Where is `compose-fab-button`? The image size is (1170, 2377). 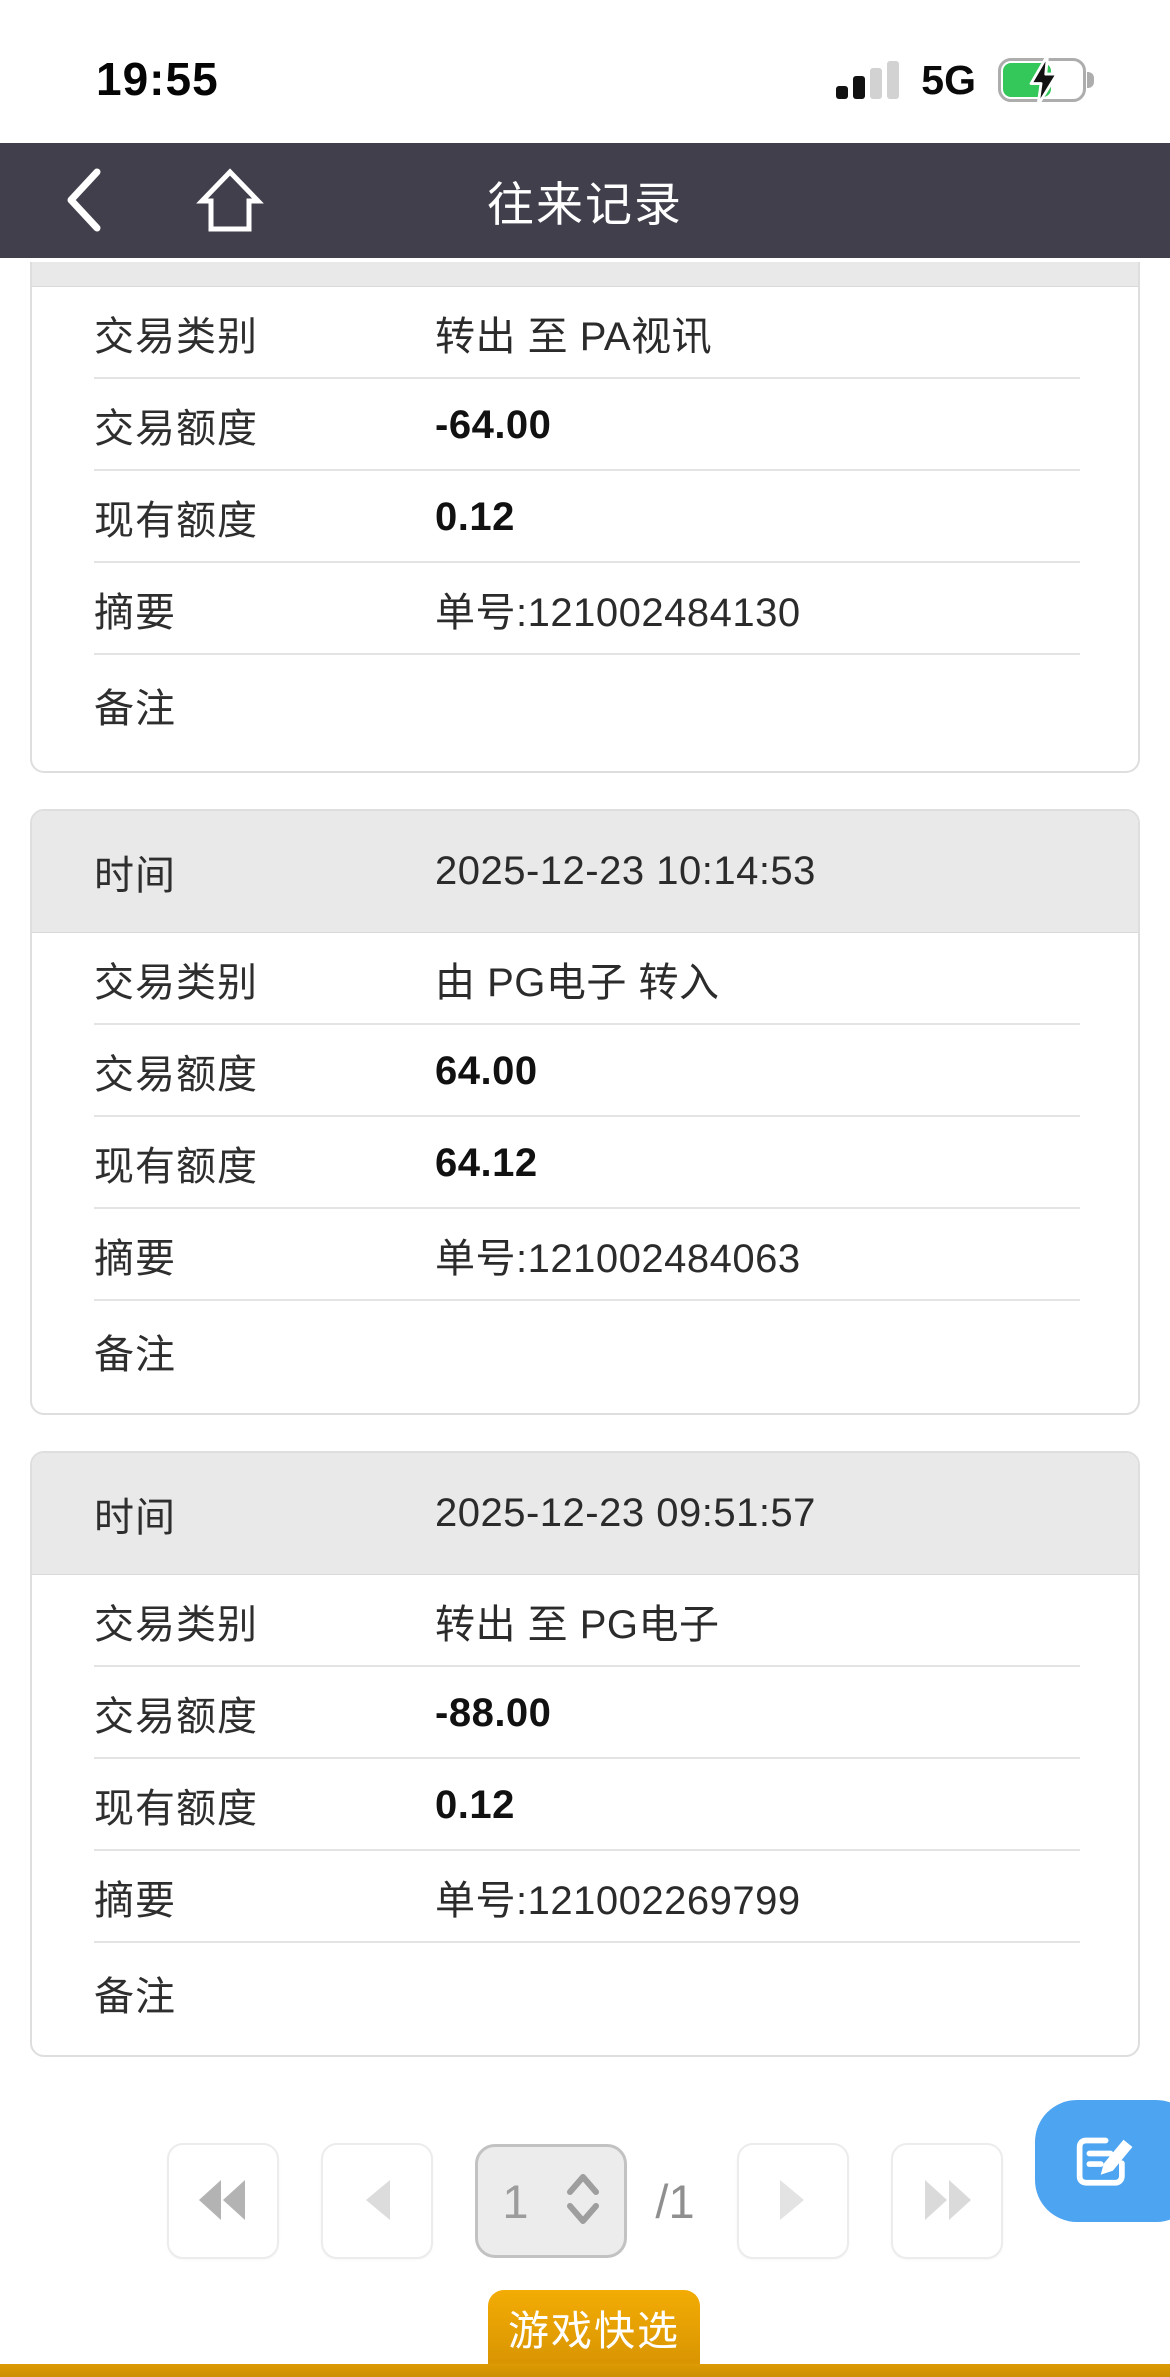 compose-fab-button is located at coordinates (1102, 2161).